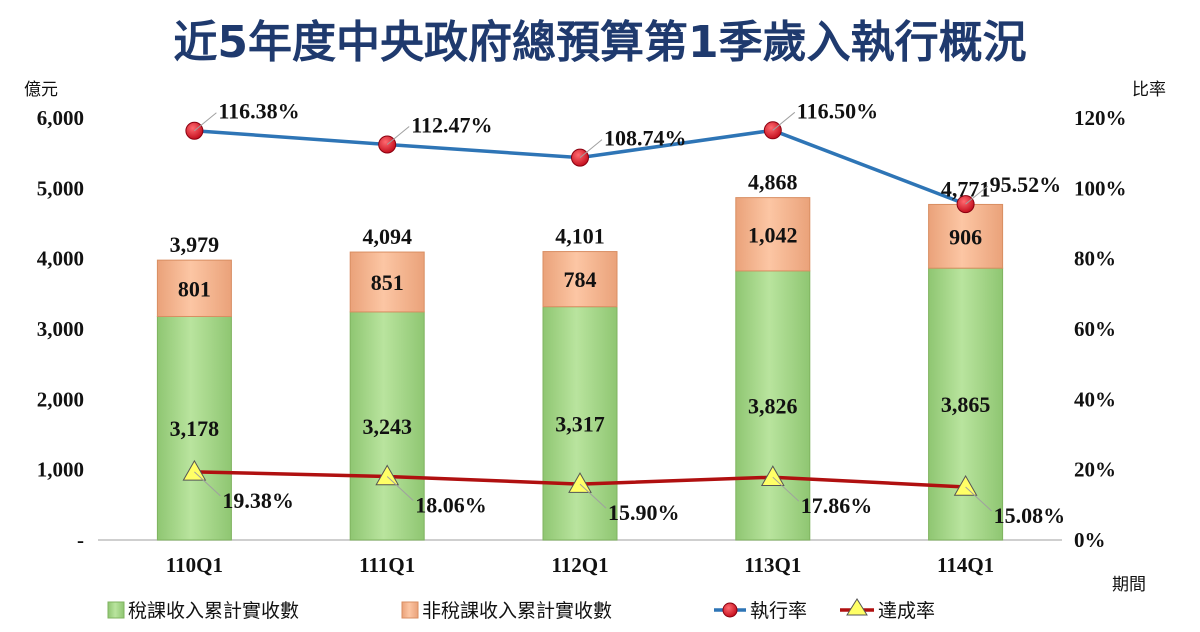 This screenshot has height=632, width=1200. Describe the element at coordinates (580, 167) in the screenshot. I see `line-execution-rate` at that location.